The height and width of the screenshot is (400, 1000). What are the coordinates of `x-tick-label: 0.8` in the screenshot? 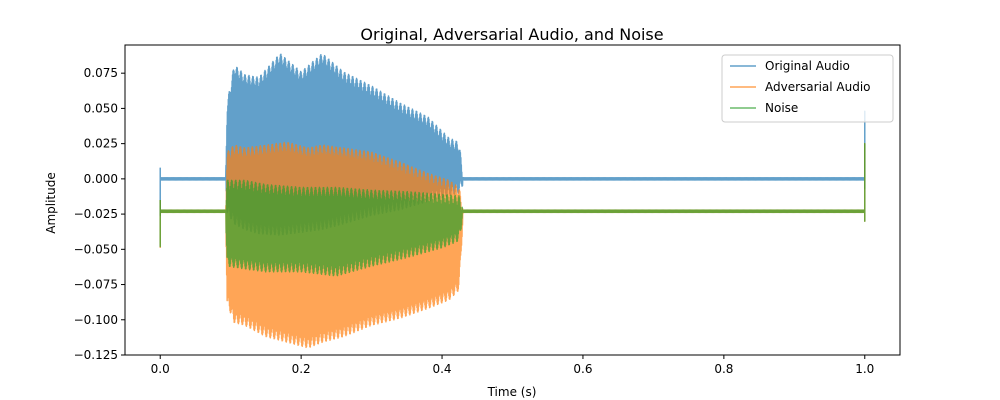 It's located at (723, 369).